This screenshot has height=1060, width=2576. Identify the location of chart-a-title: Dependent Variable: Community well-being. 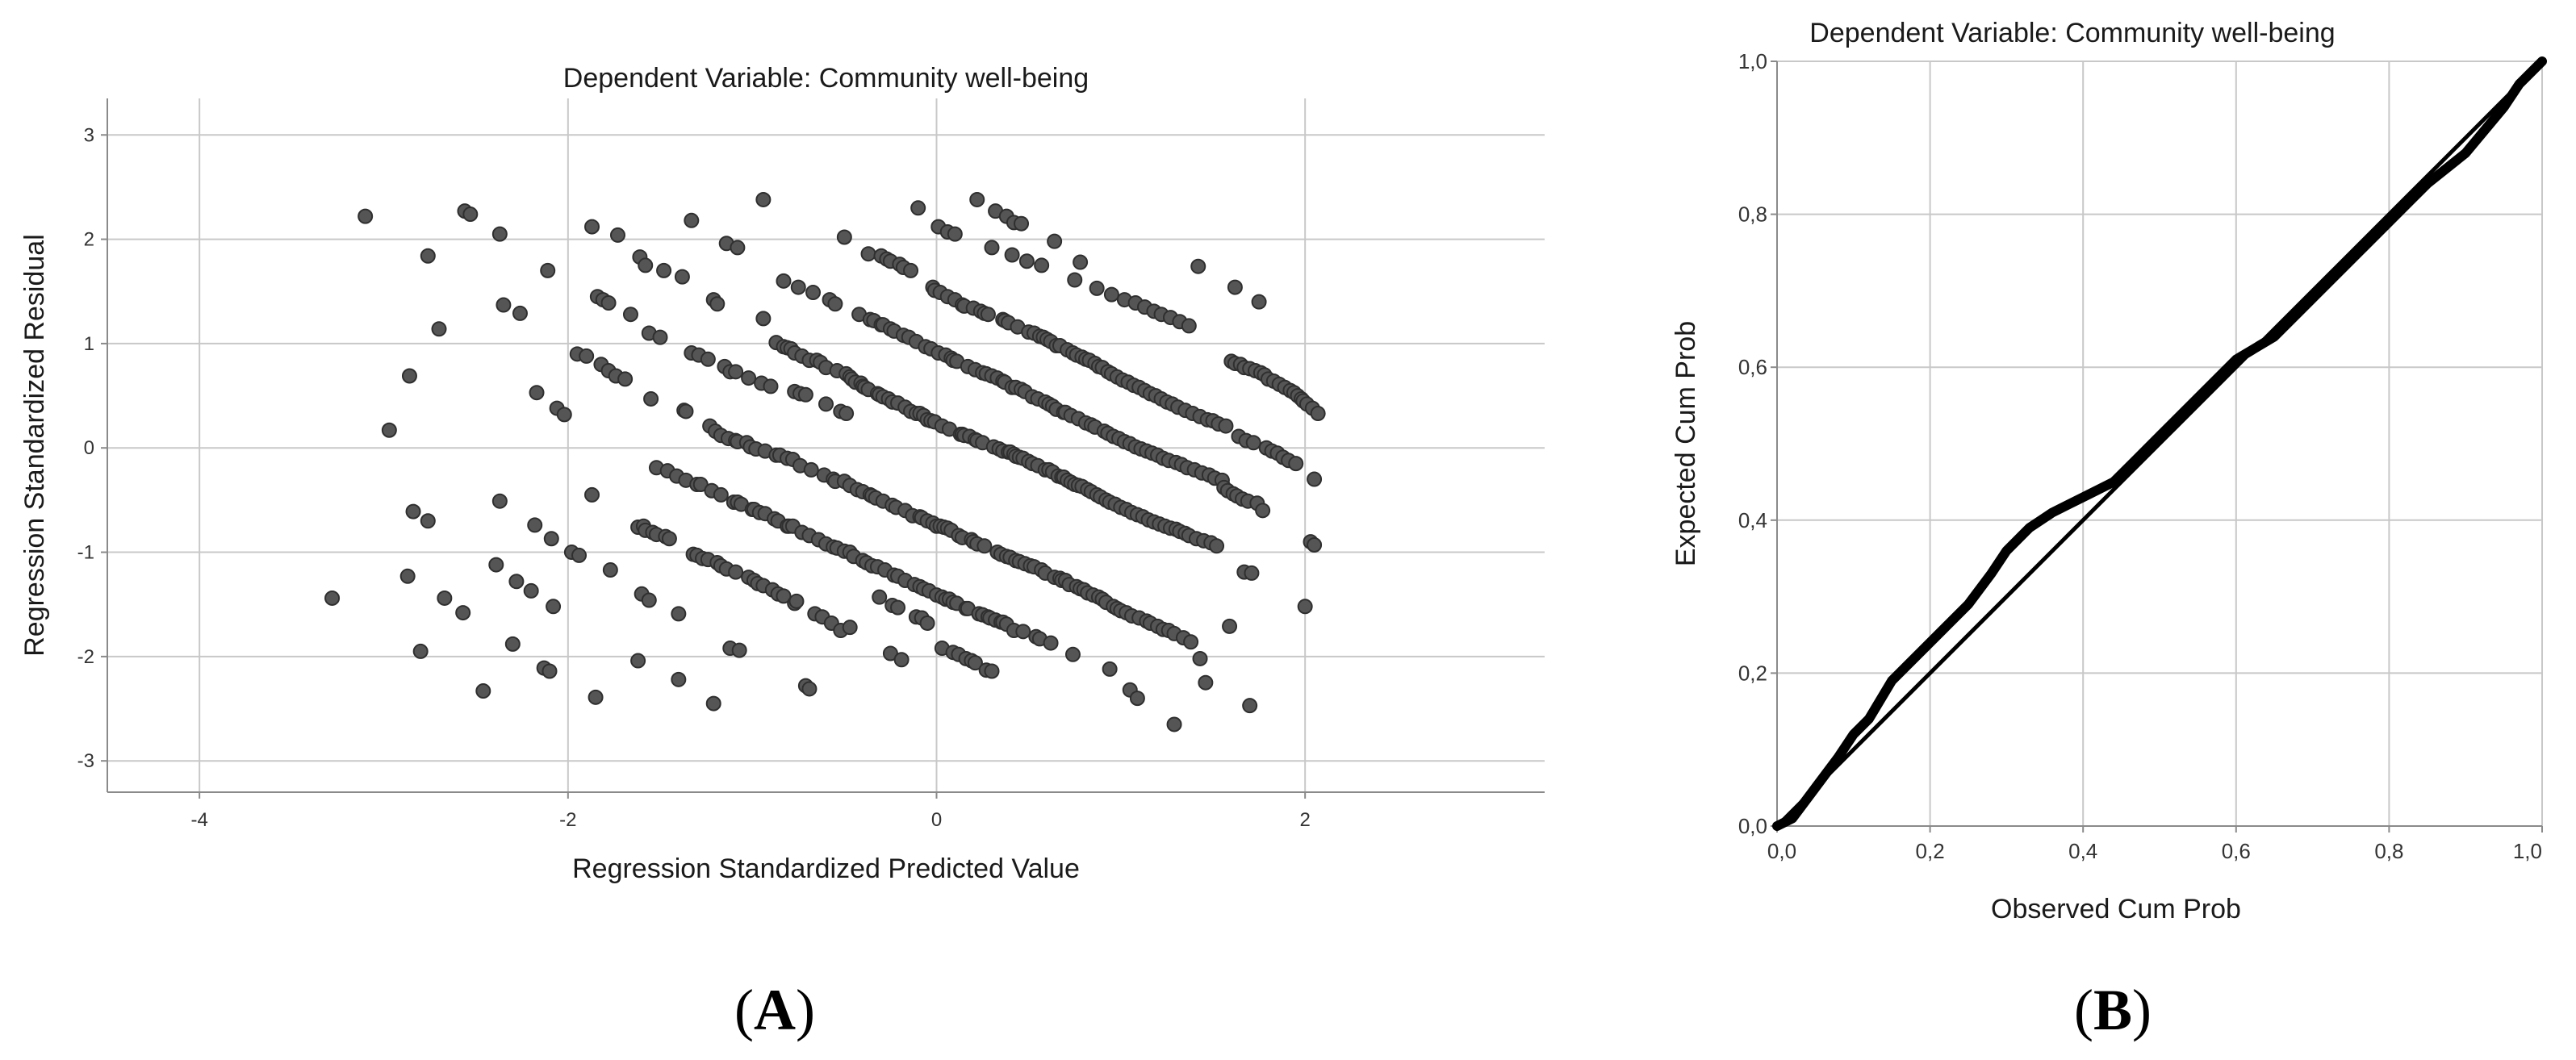
(826, 78).